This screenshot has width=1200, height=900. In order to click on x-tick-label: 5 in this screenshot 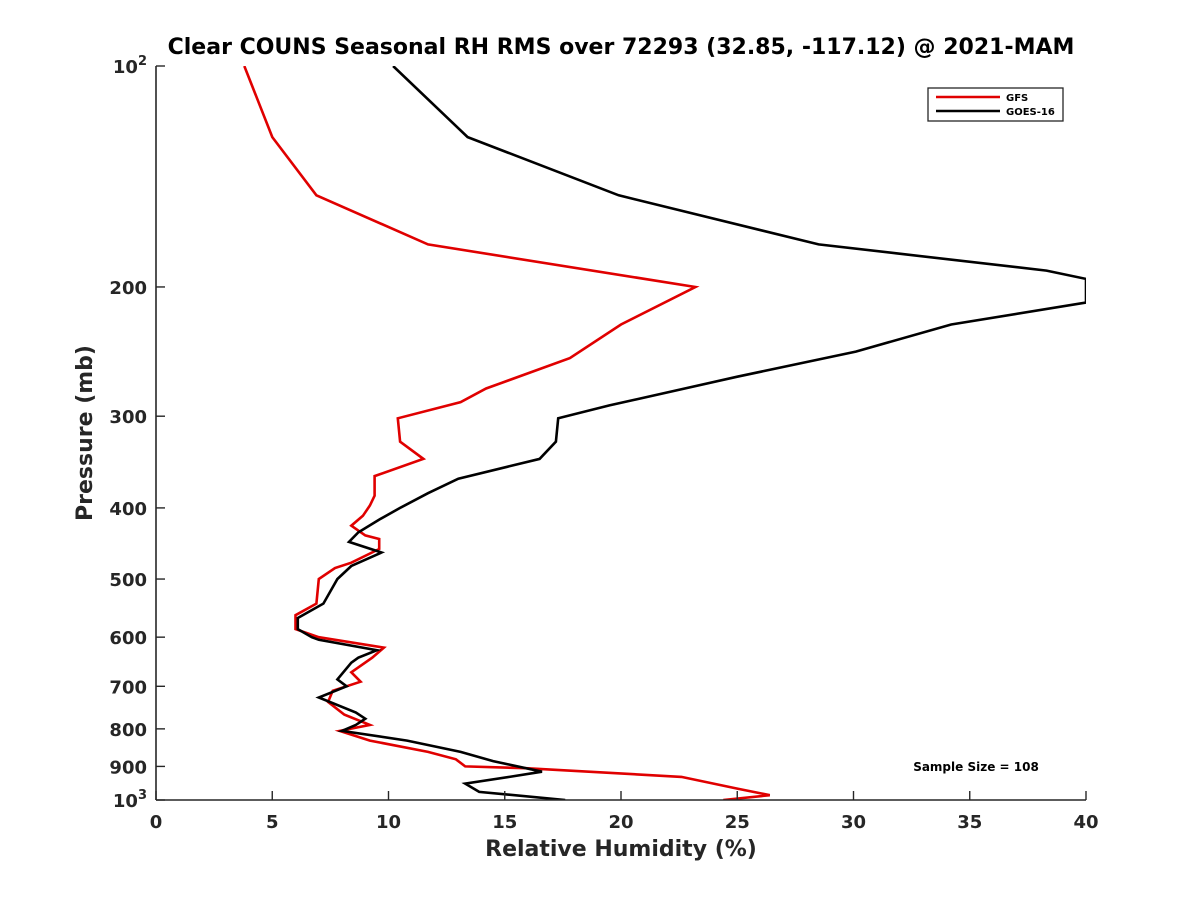, I will do `click(272, 822)`.